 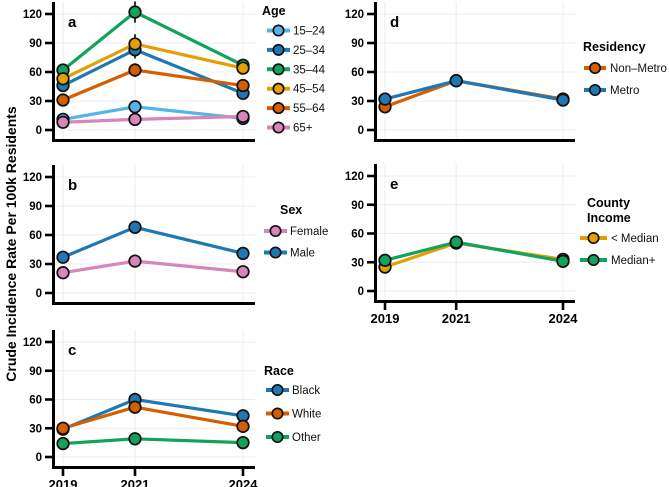 I want to click on legend-item-label: < Median, so click(x=635, y=239).